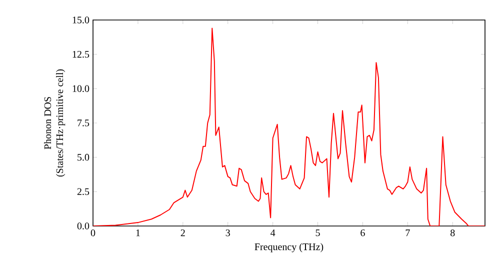 The image size is (500, 280). Describe the element at coordinates (84, 123) in the screenshot. I see `y-tick-label: 7.5` at that location.